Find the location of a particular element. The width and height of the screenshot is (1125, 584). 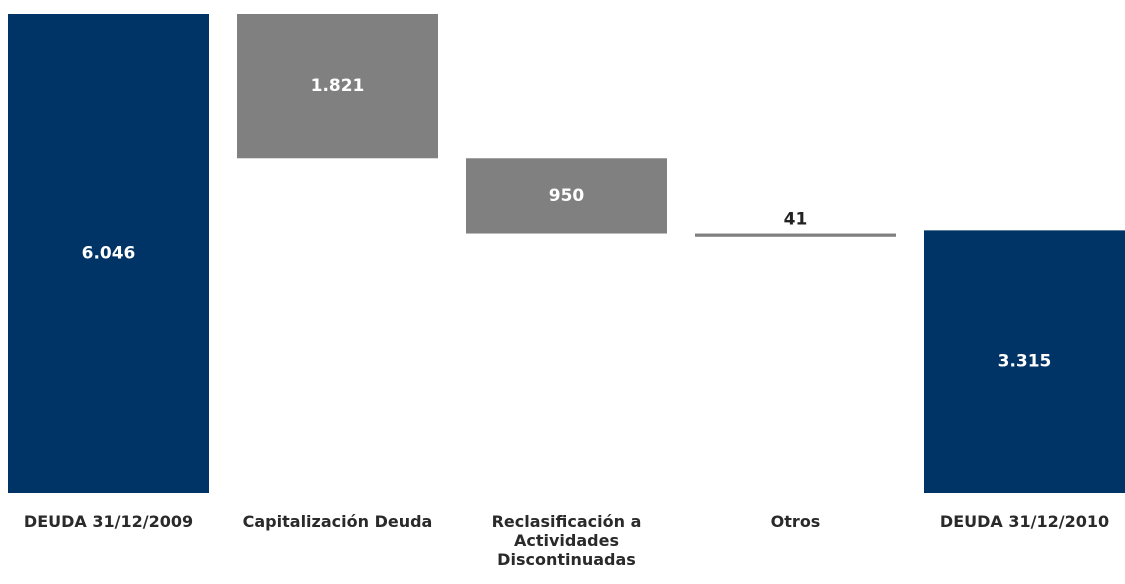

value-label: 6.046 is located at coordinates (109, 254).